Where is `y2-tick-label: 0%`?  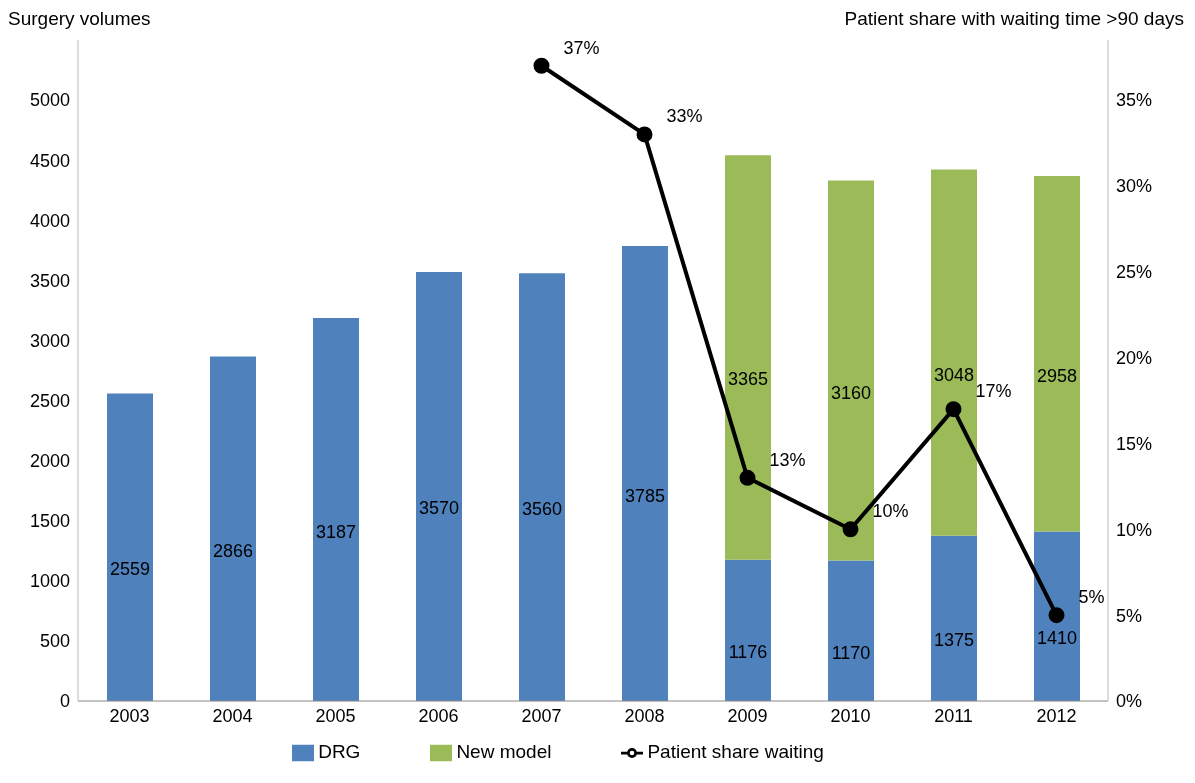
y2-tick-label: 0% is located at coordinates (1129, 701).